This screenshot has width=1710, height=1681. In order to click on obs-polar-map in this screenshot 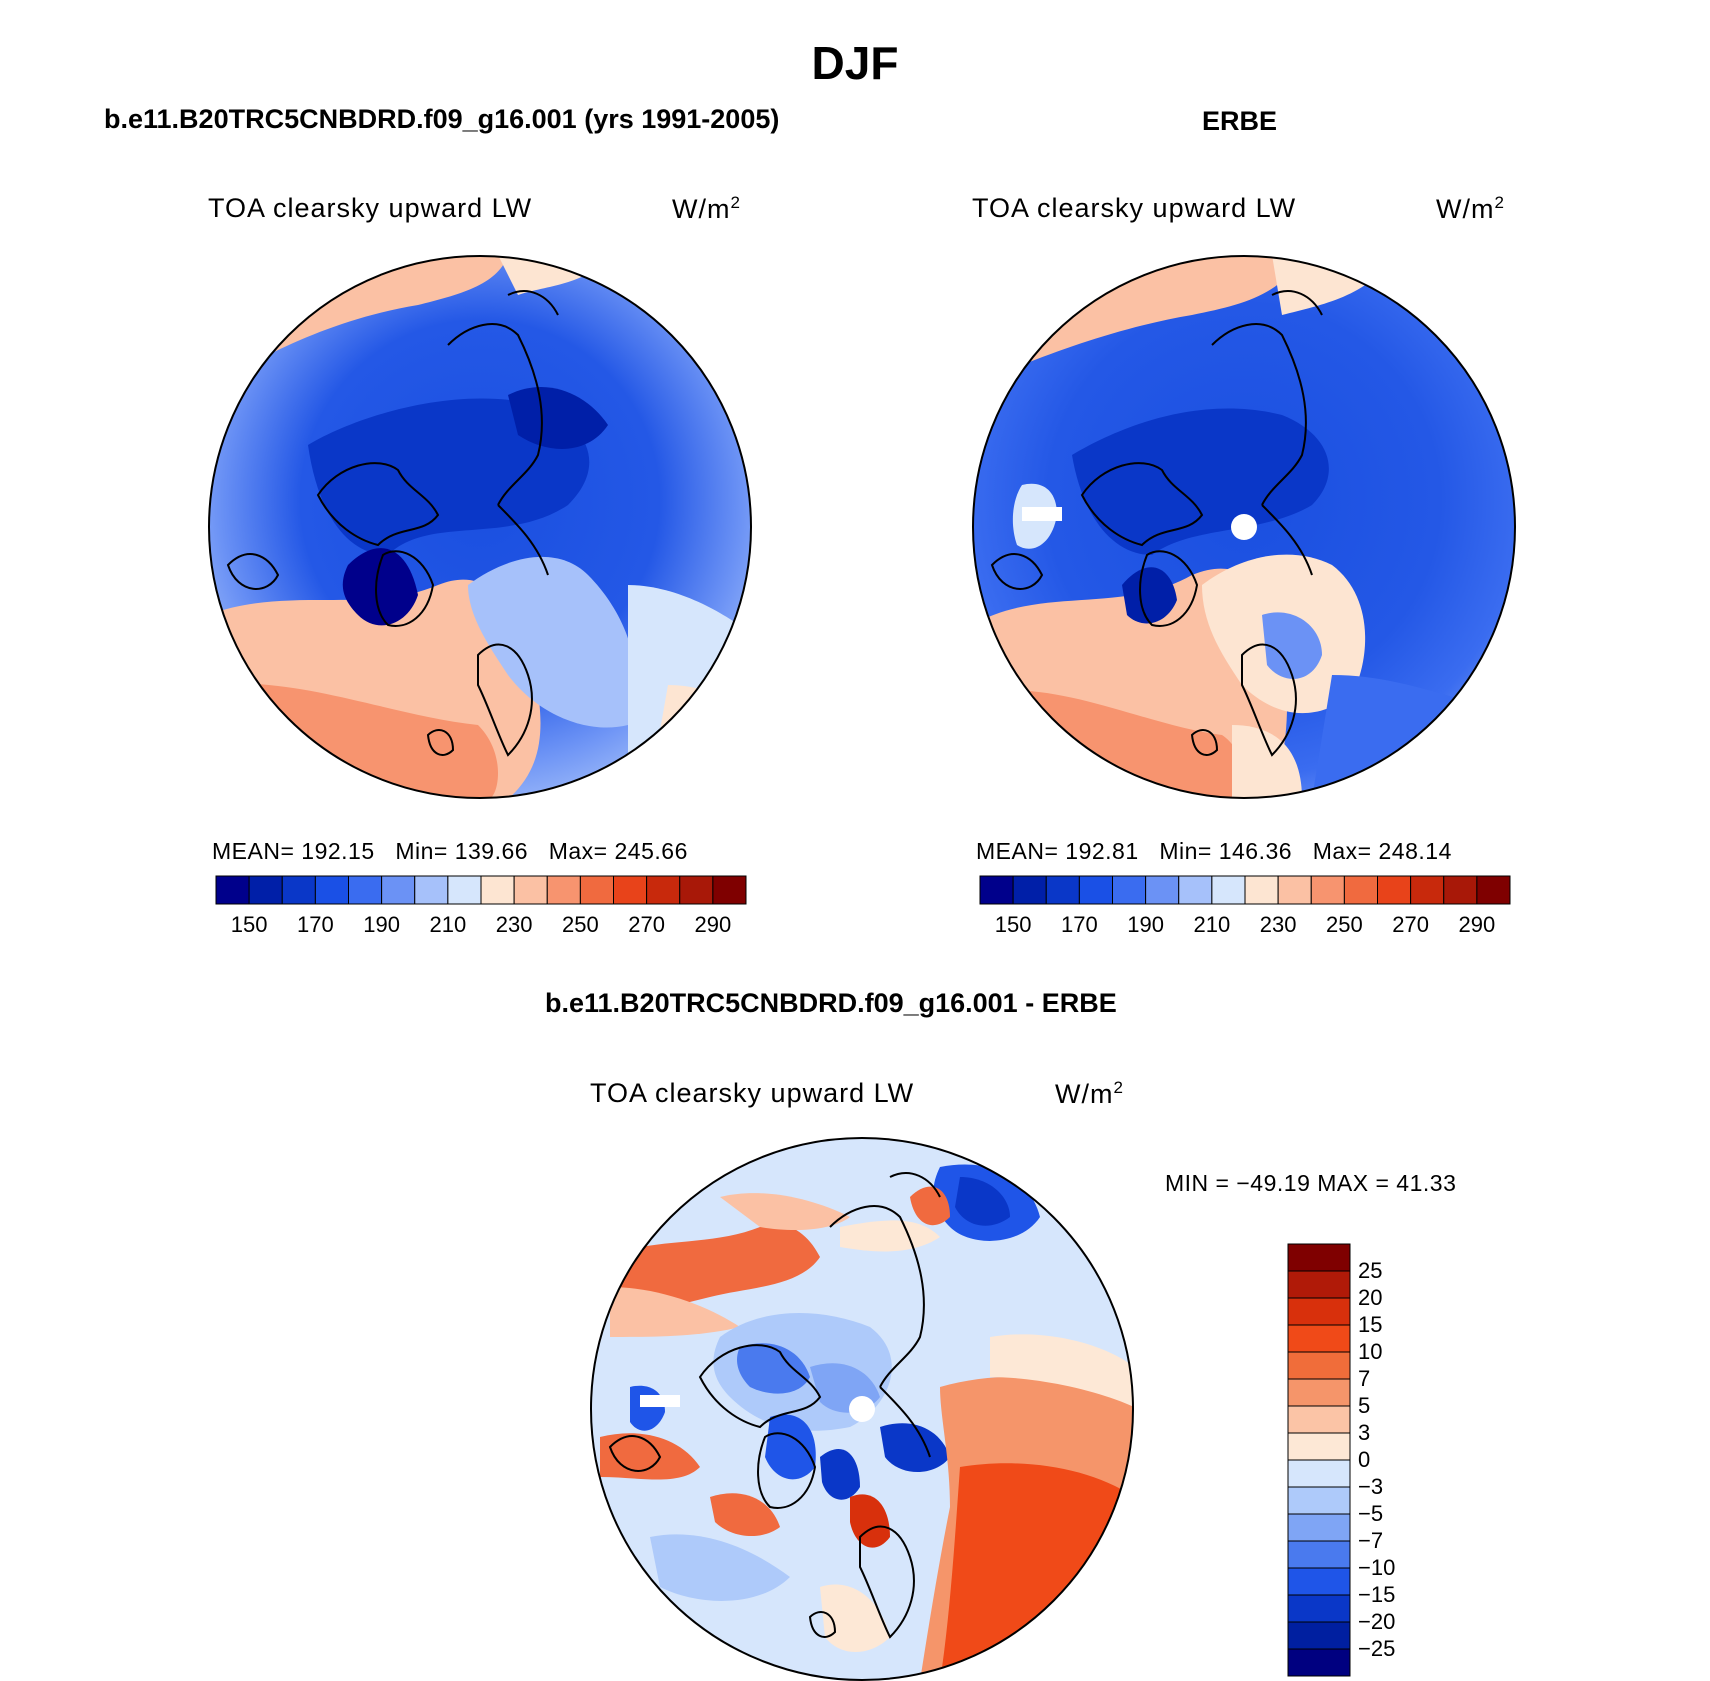, I will do `click(1244, 527)`.